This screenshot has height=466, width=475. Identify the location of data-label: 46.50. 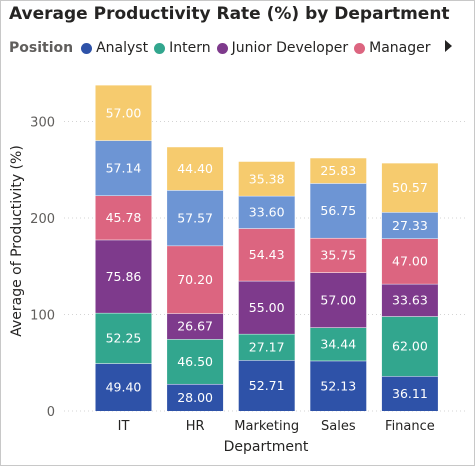
(195, 361).